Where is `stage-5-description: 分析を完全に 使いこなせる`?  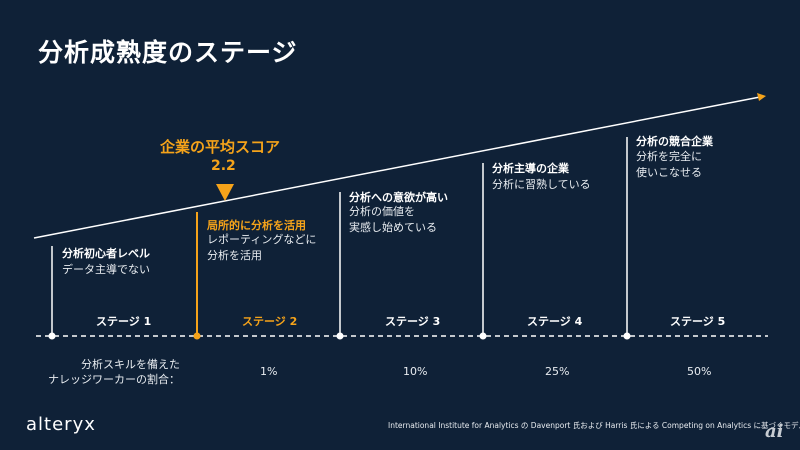
stage-5-description: 分析を完全に 使いこなせる is located at coordinates (669, 164).